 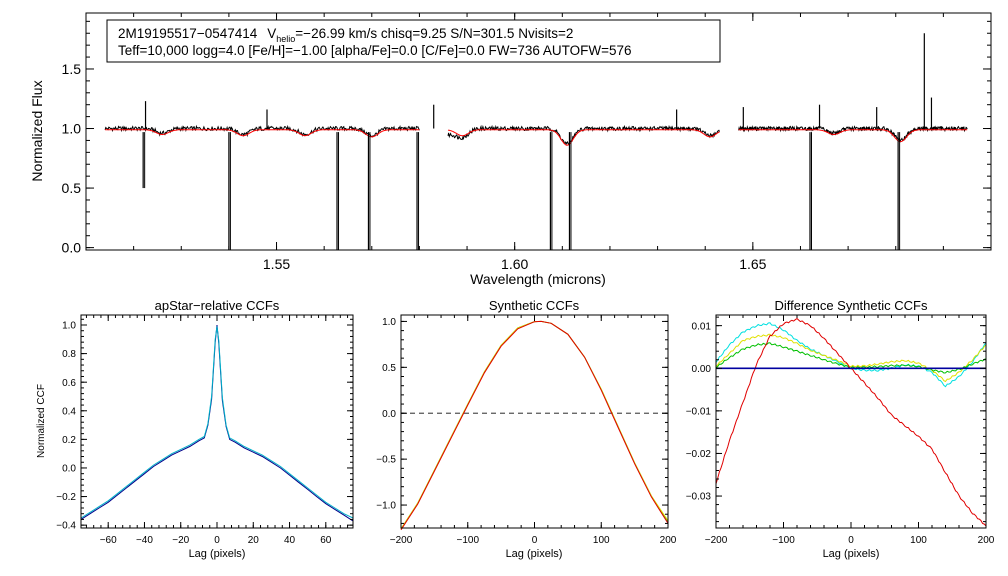 What do you see at coordinates (851, 554) in the screenshot?
I see `difference-ccf-x-axis-label: Lag (pixels)` at bounding box center [851, 554].